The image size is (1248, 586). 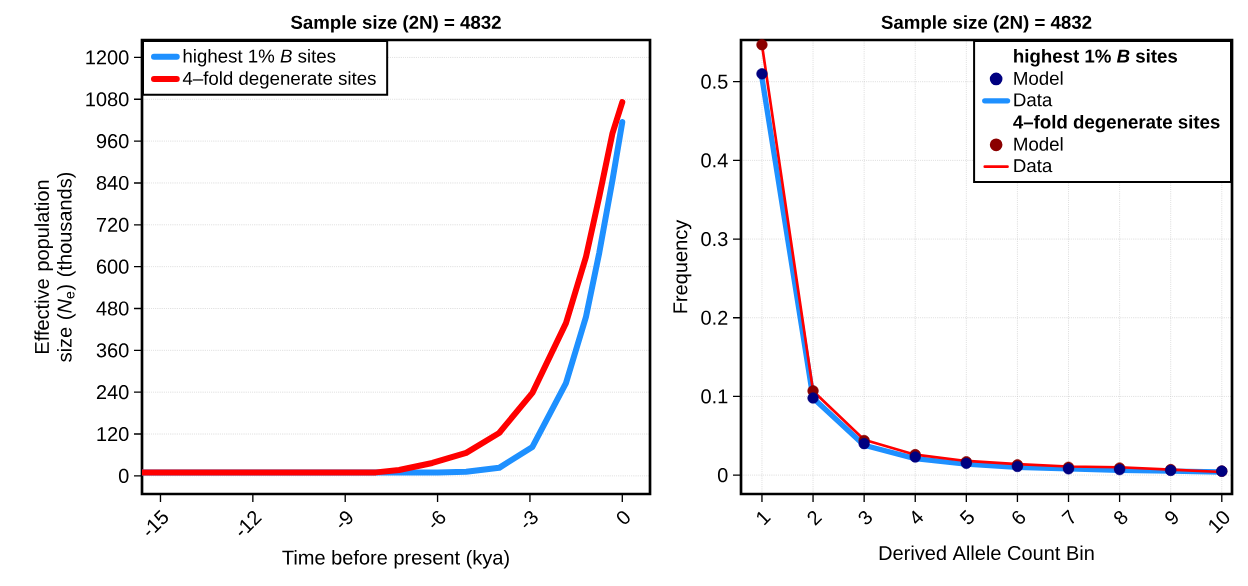 What do you see at coordinates (1116, 123) in the screenshot?
I see `annotation: 4–fold degenerate sites` at bounding box center [1116, 123].